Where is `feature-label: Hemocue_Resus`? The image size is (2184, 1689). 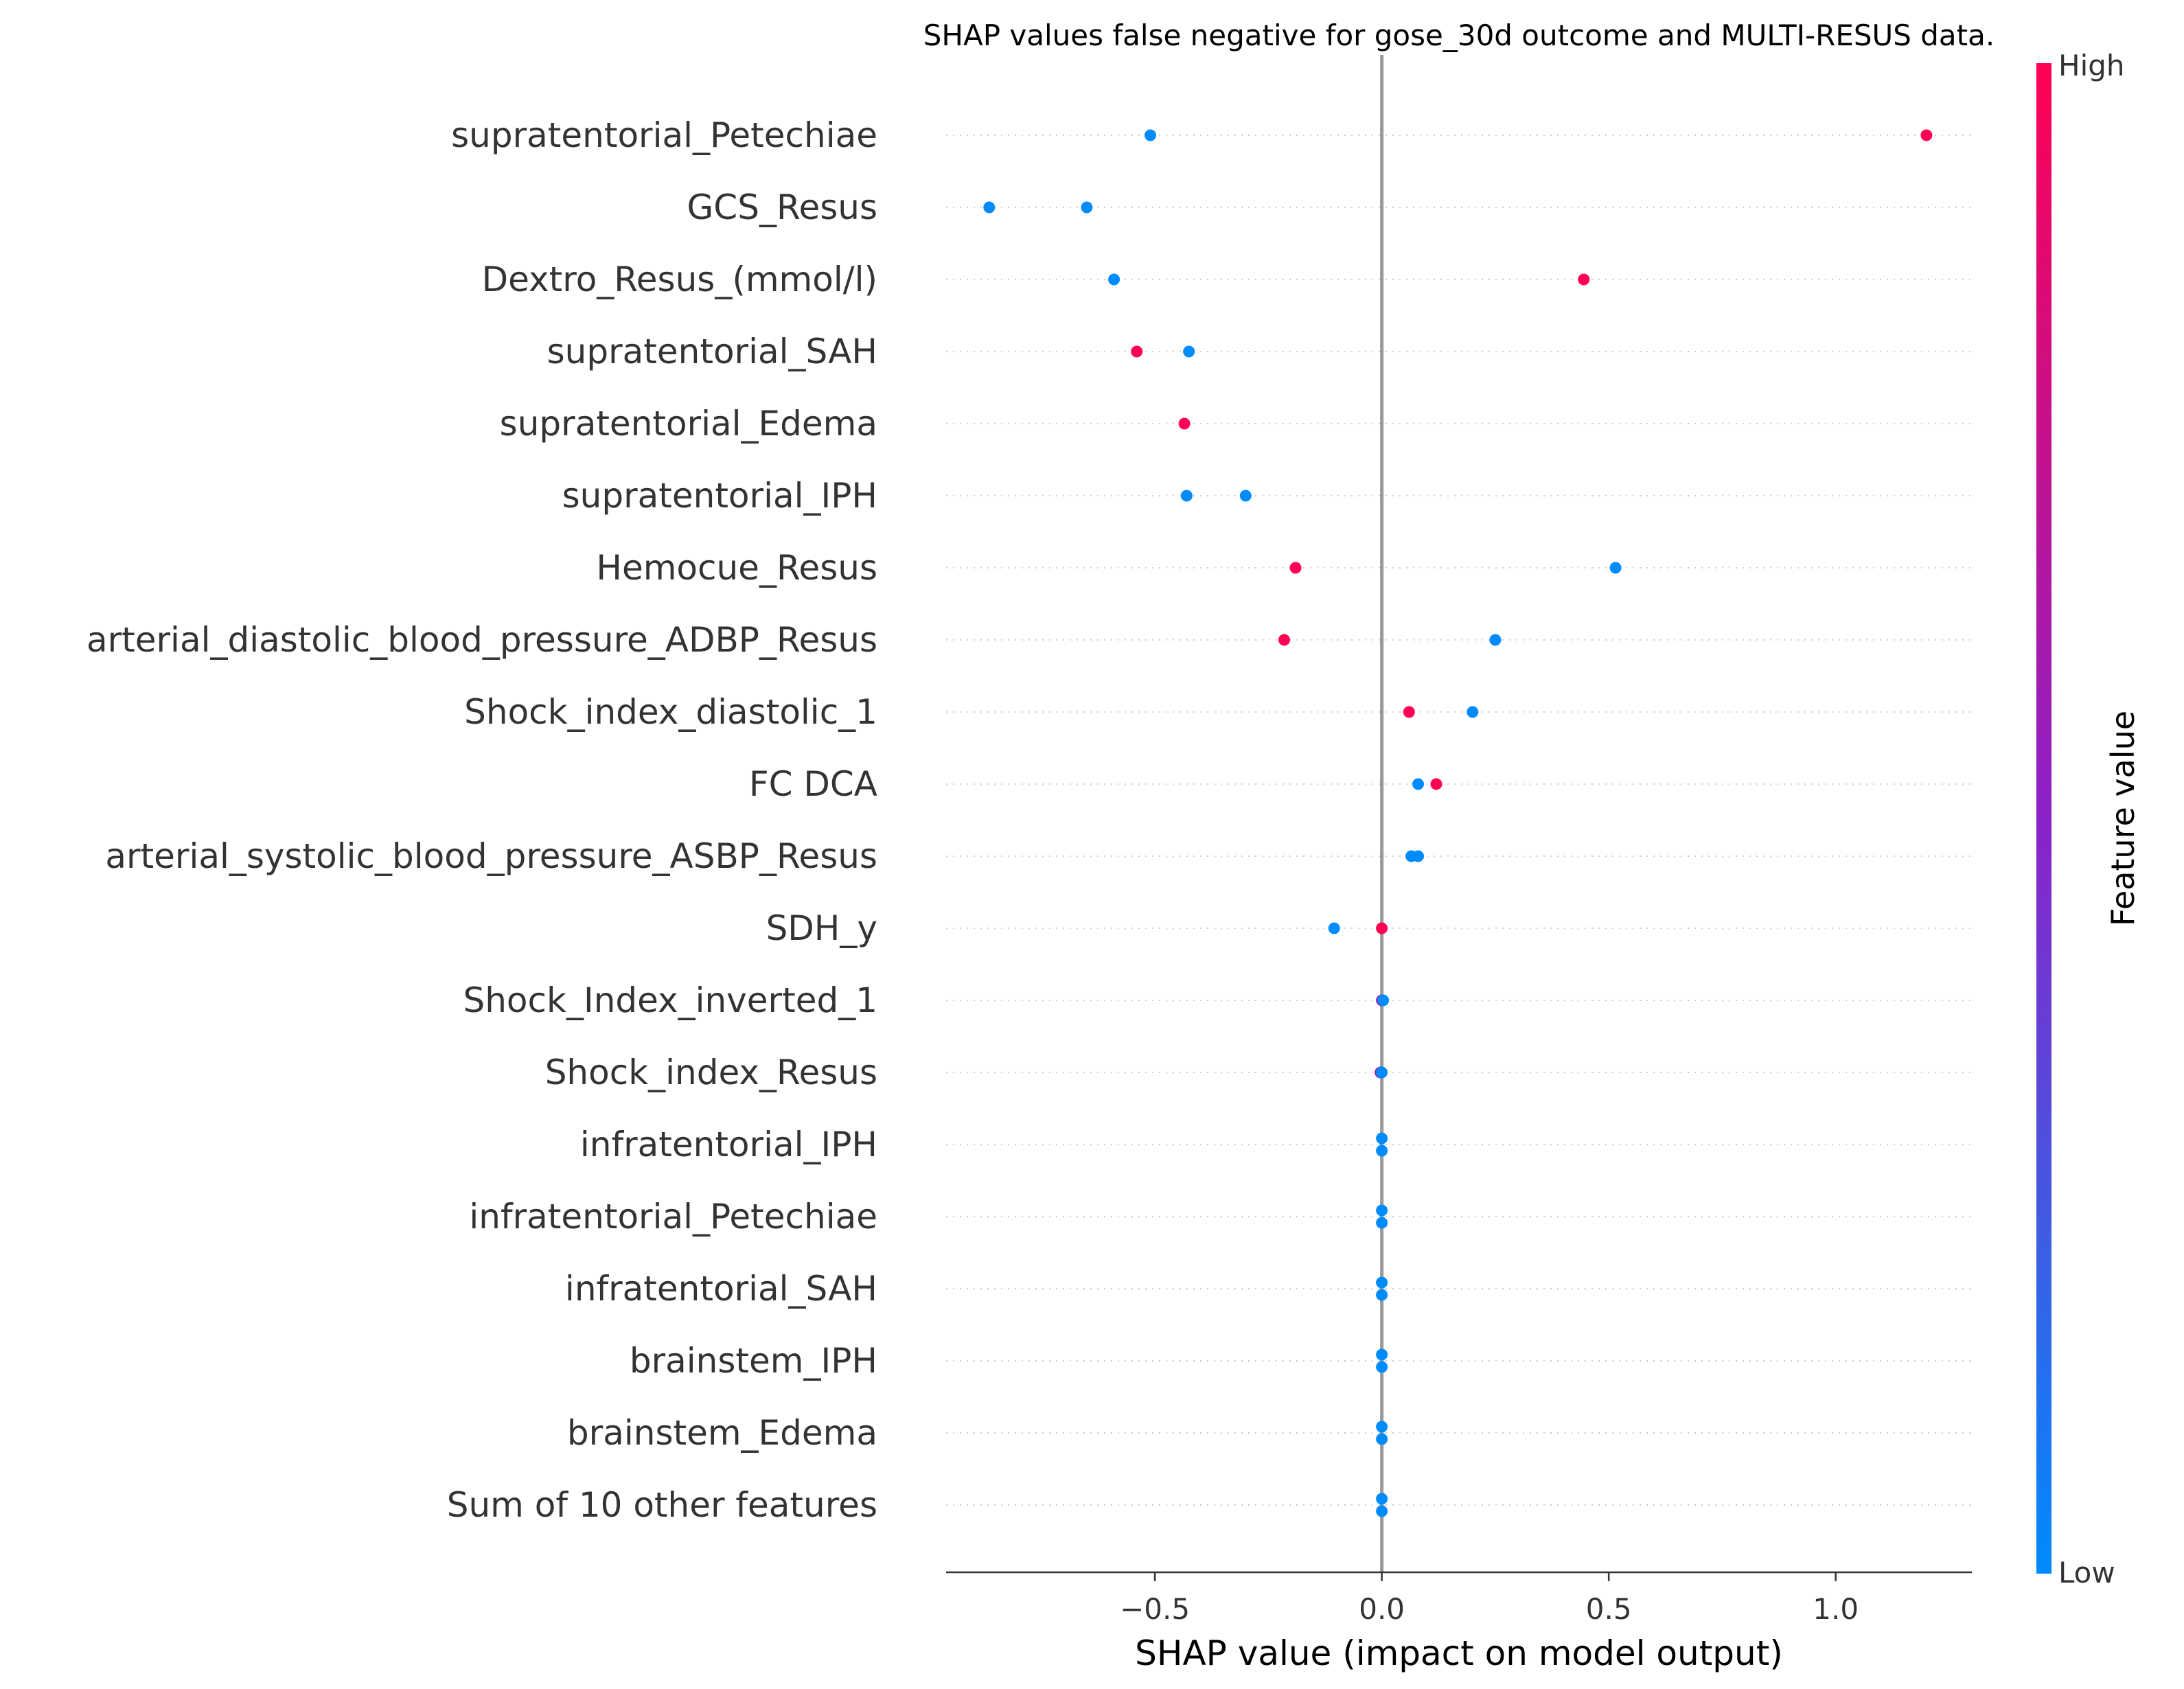 feature-label: Hemocue_Resus is located at coordinates (736, 568).